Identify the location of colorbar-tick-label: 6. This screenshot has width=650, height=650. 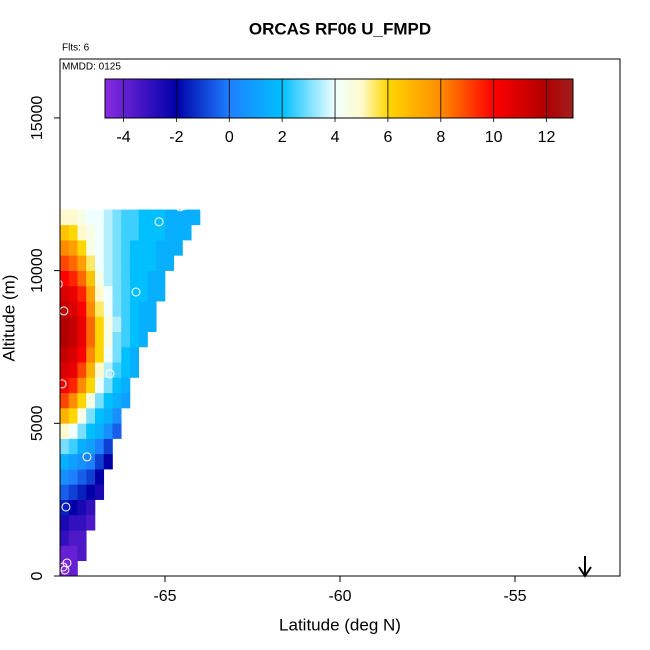
(387, 137).